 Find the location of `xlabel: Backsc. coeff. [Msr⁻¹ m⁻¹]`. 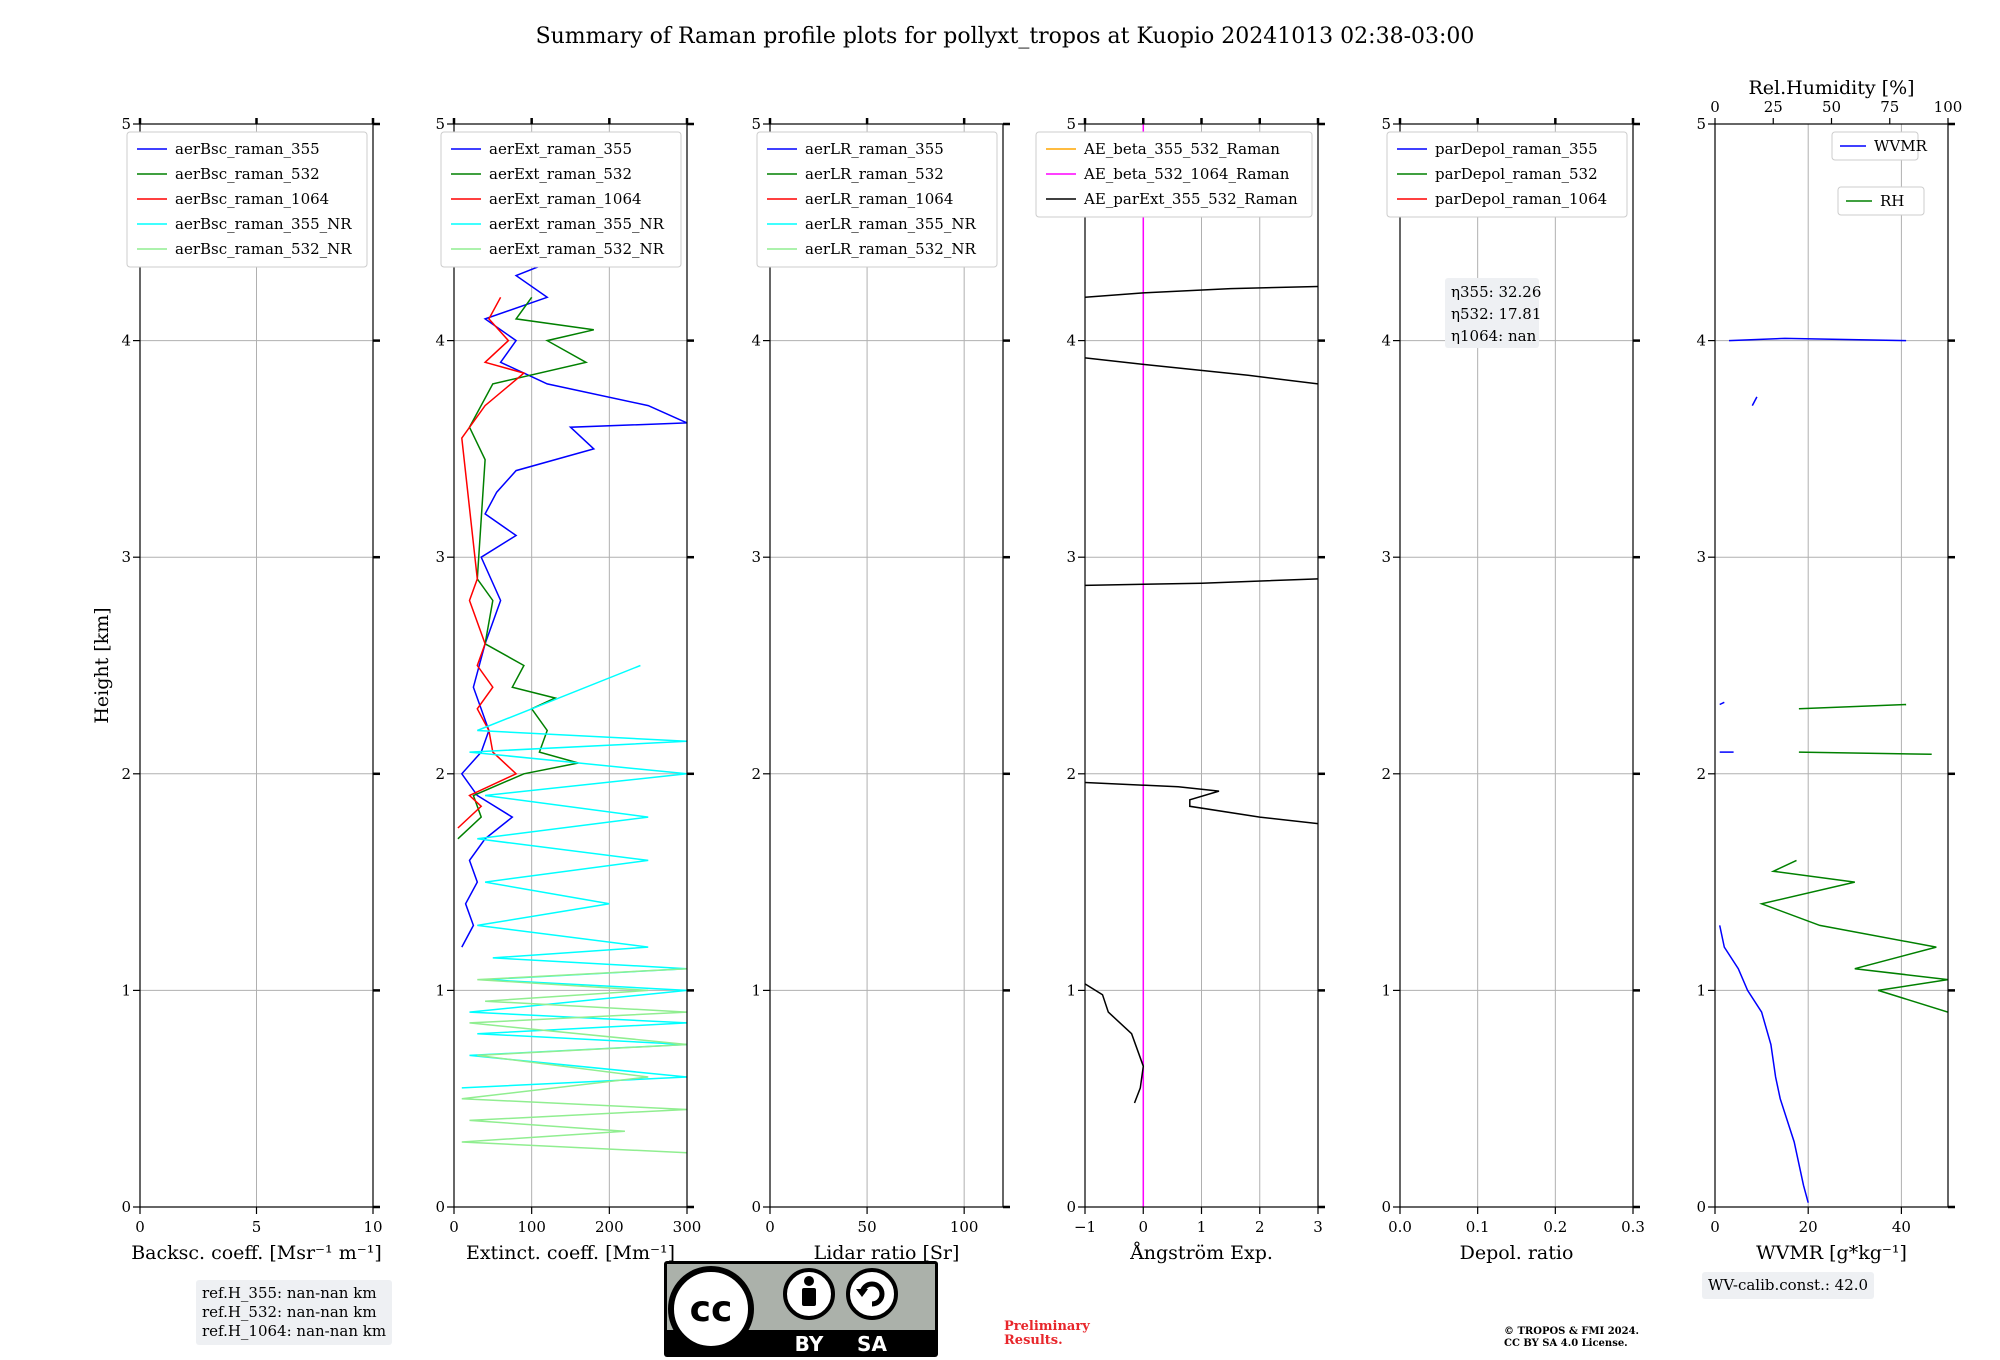

xlabel: Backsc. coeff. [Msr⁻¹ m⁻¹] is located at coordinates (256, 1253).